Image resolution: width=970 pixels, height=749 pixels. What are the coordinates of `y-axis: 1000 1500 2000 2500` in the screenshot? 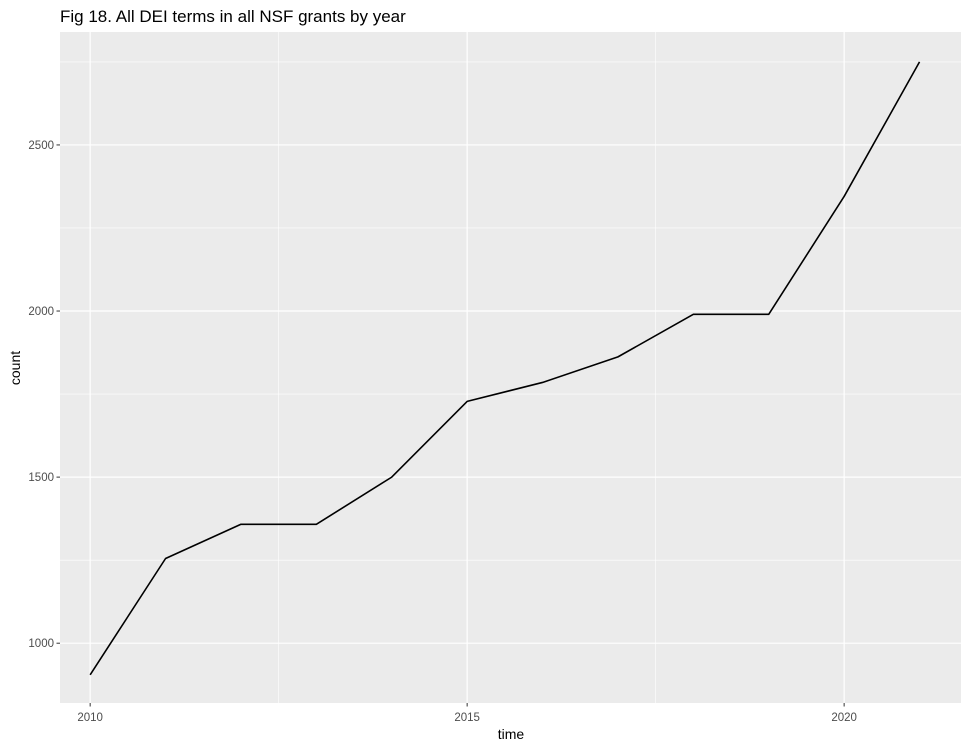 It's located at (44, 395).